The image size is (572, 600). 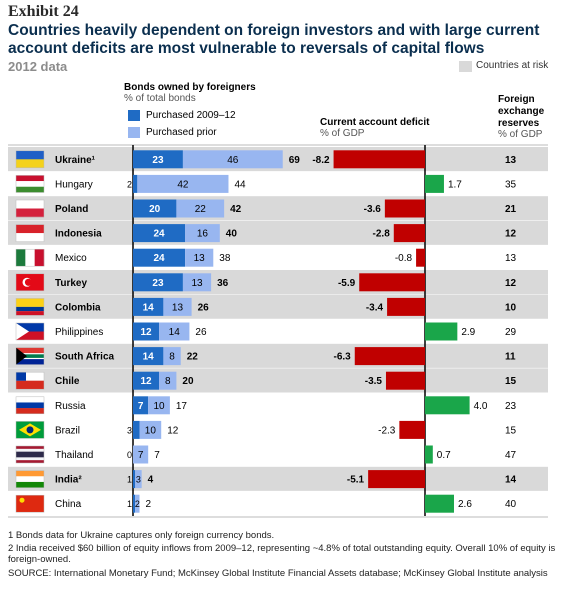 I want to click on turkey-flag-icon, so click(x=30, y=282).